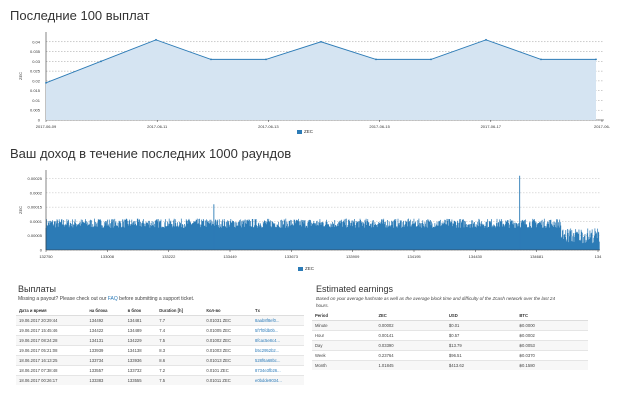 The width and height of the screenshot is (640, 402). Describe the element at coordinates (140, 330) in the screenshot. I see `table-cell: 134489` at that location.